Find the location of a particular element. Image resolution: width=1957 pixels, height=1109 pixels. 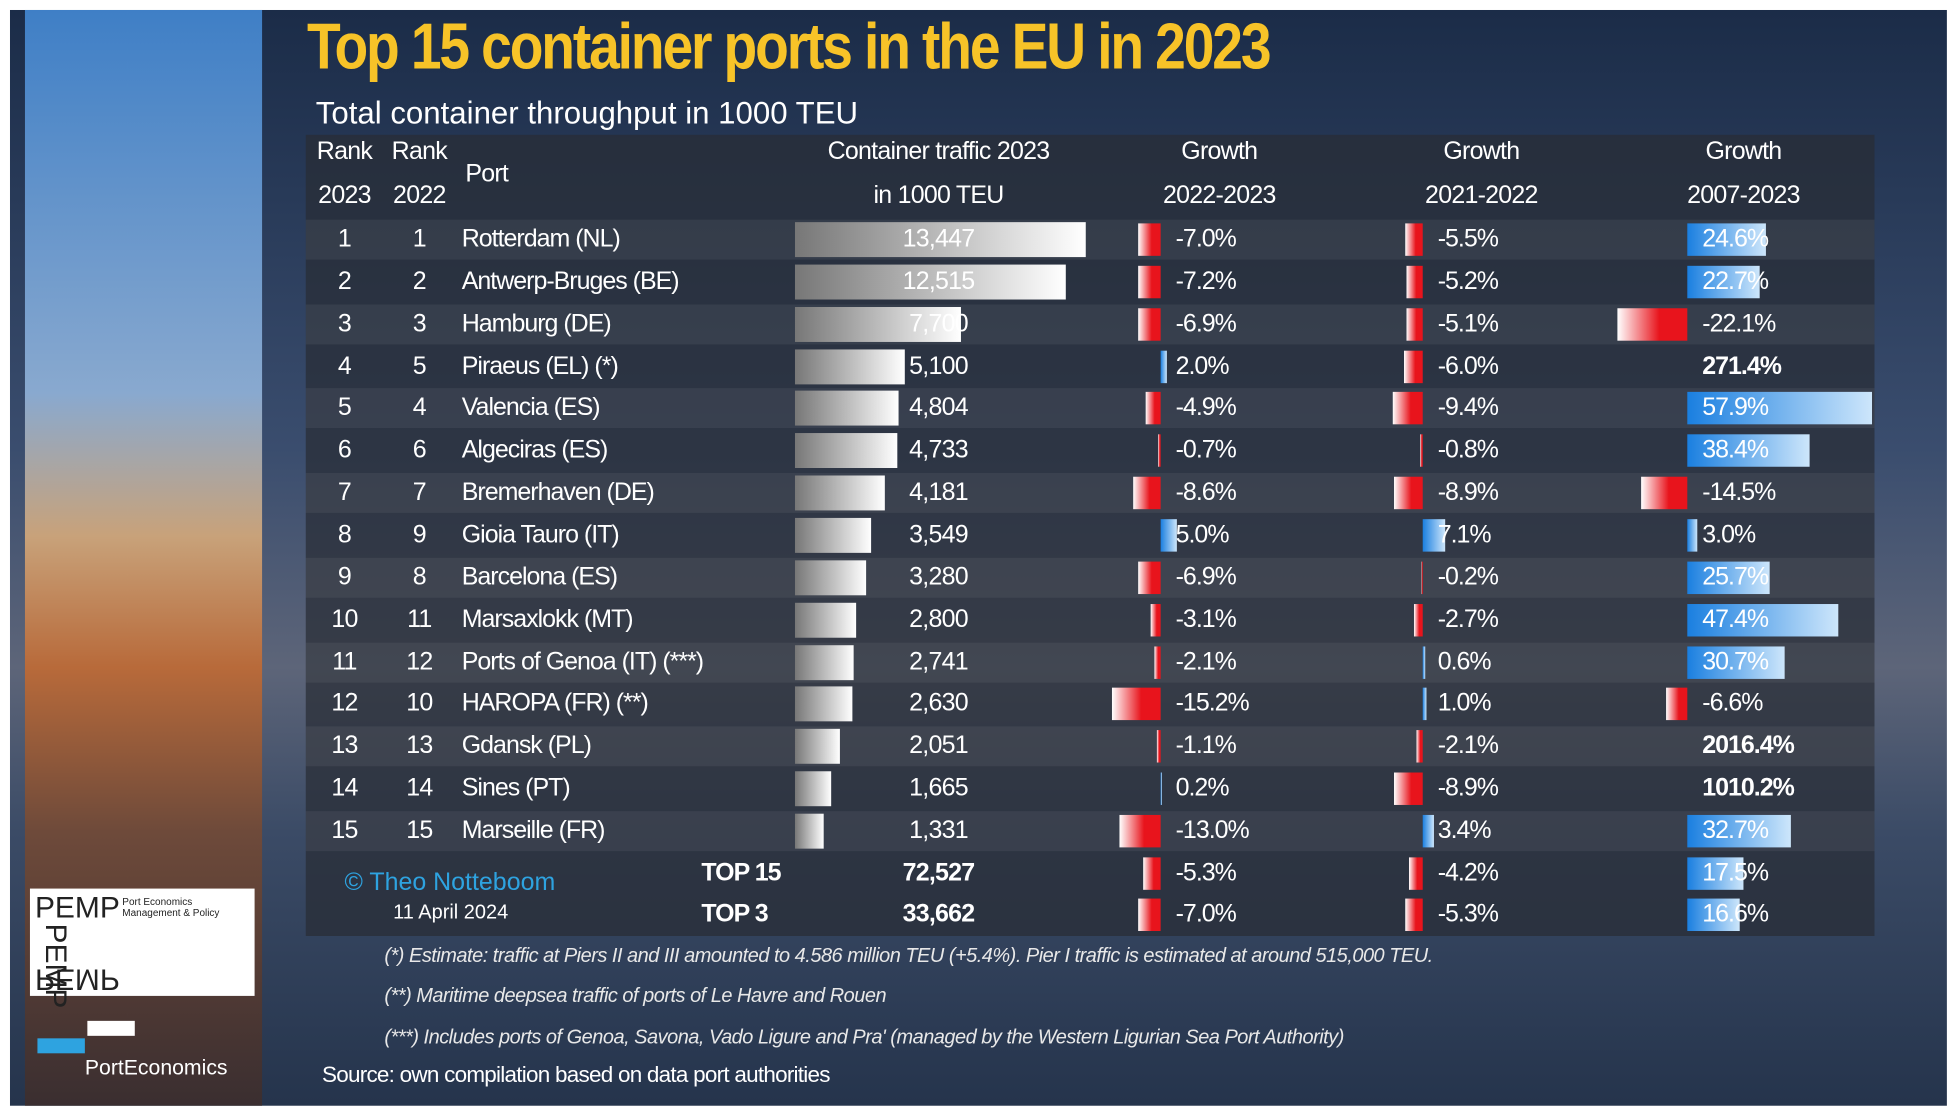

logo-bar is located at coordinates (61, 1046).